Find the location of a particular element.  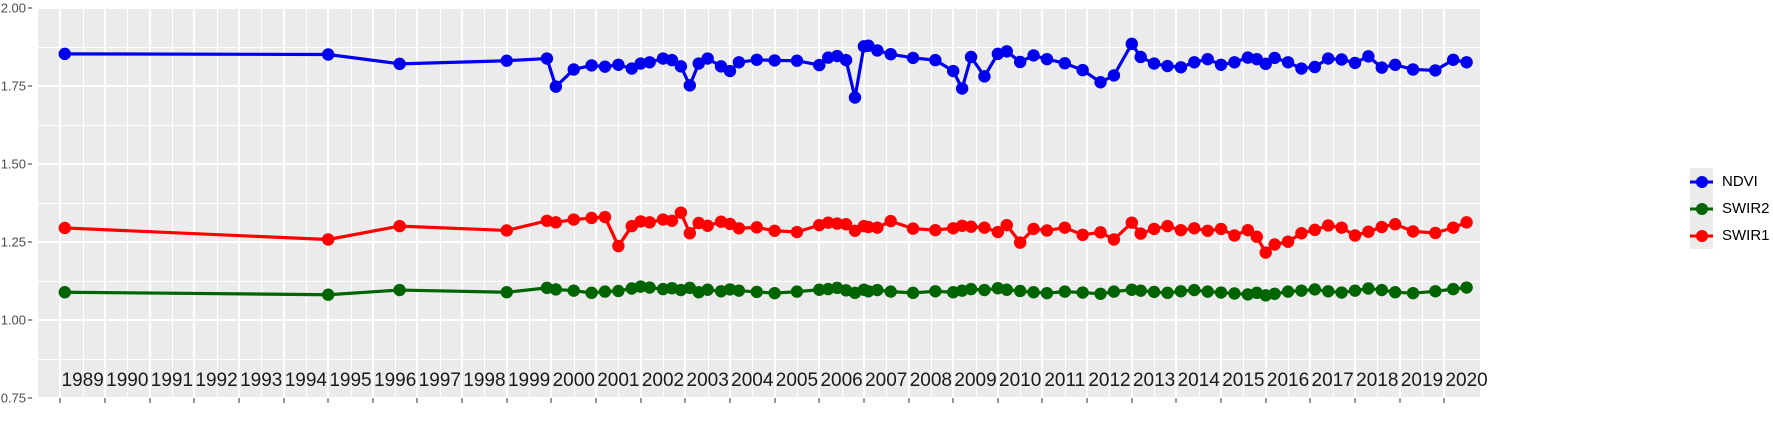

x-tick-label: 1998 is located at coordinates (484, 380).